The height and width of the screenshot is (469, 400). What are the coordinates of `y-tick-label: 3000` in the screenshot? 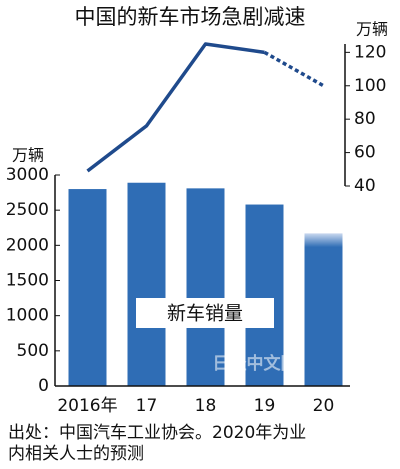 It's located at (27, 175).